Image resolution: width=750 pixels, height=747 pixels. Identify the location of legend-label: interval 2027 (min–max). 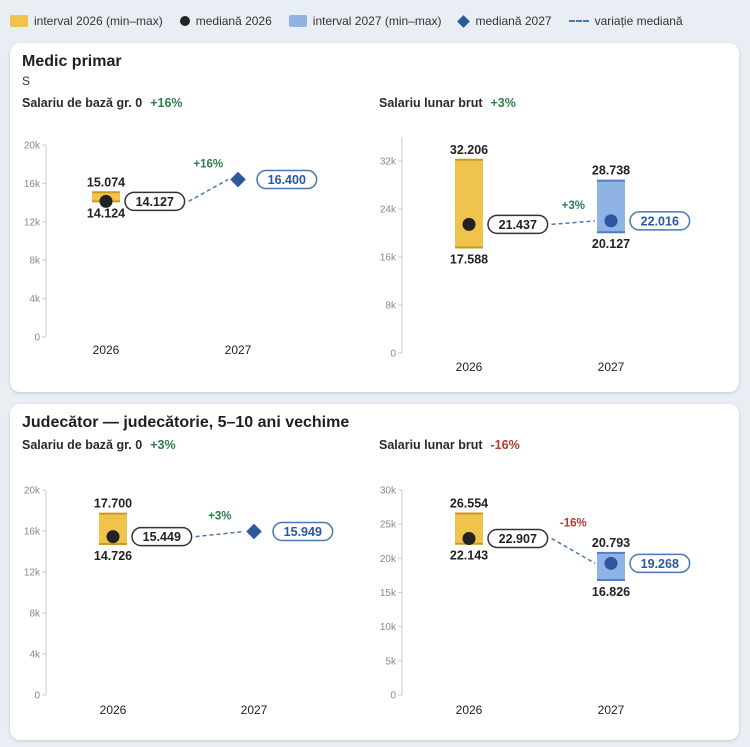
(377, 21).